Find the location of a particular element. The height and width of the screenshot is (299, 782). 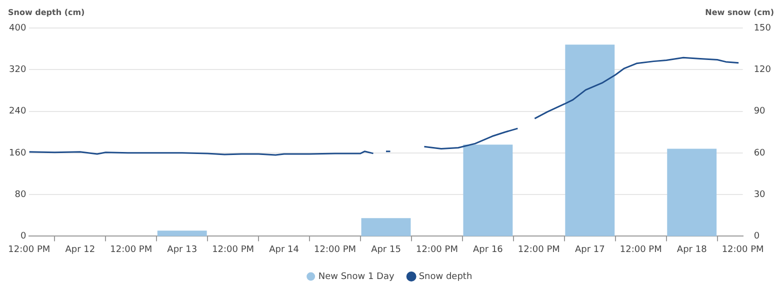

y2-tick-label: 150 is located at coordinates (763, 28).